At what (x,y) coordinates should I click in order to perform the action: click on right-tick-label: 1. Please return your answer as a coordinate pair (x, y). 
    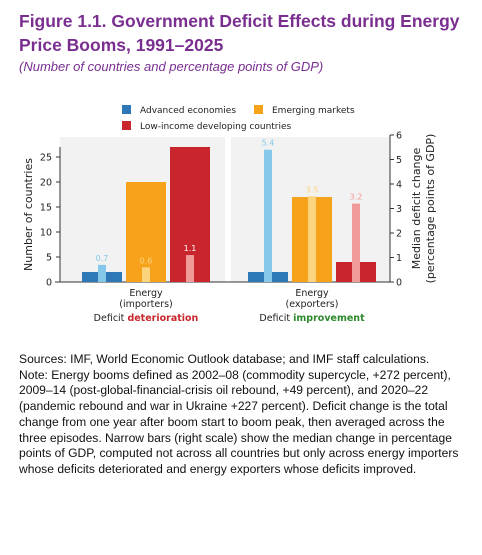
    Looking at the image, I should click on (399, 258).